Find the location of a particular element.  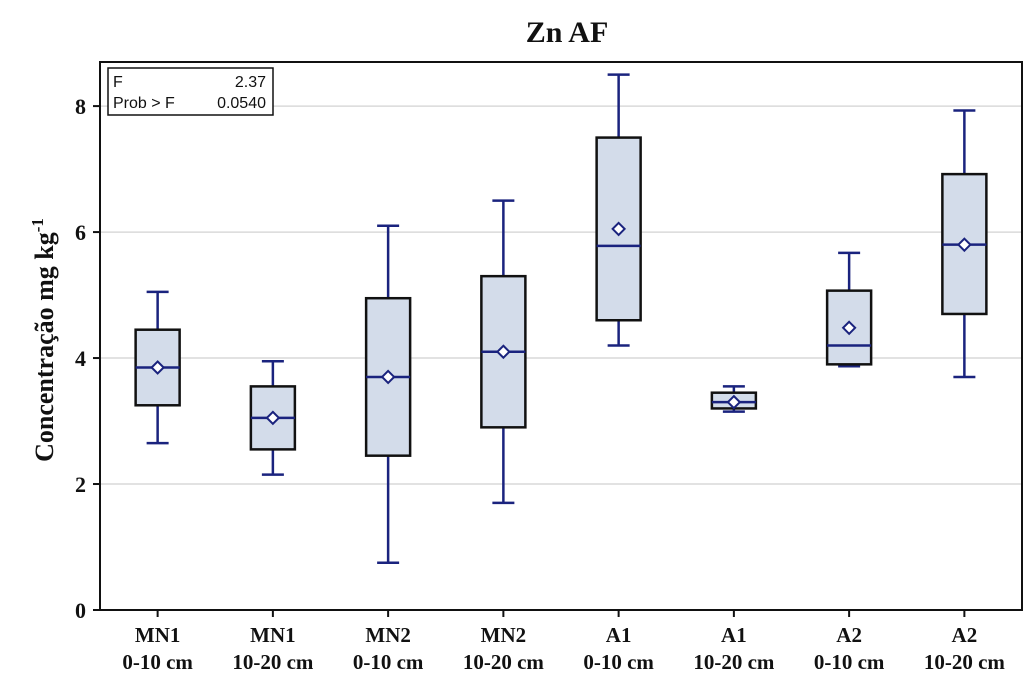

y-tick-label-2: 2 is located at coordinates (80, 484).